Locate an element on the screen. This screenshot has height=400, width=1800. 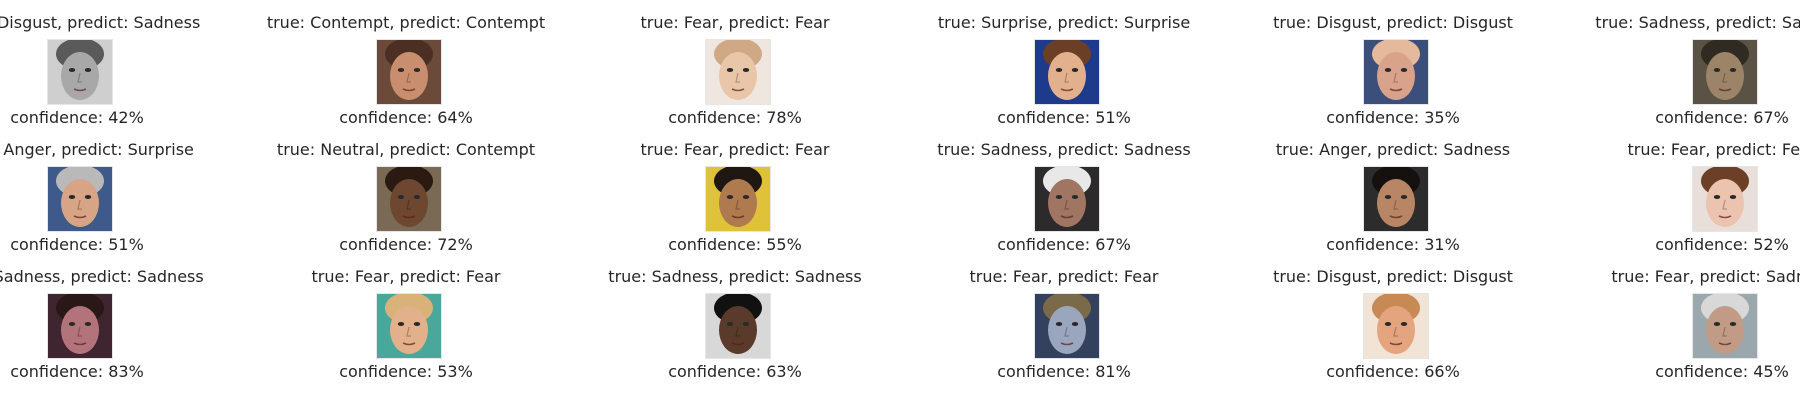
prediction-cell: true: Fear, predict: Fear confidence: 55% is located at coordinates (735, 191).